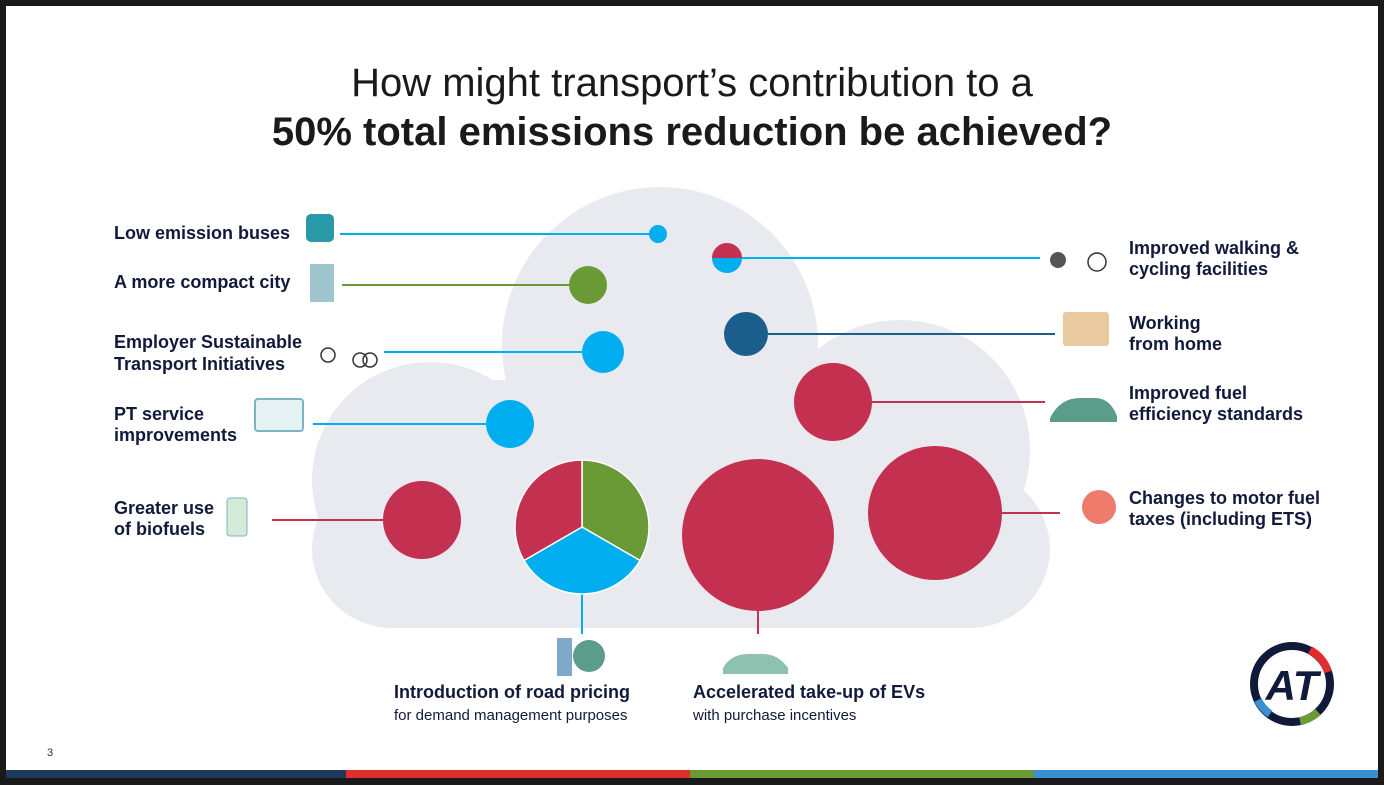 The width and height of the screenshot is (1384, 785). I want to click on label-line: Improved walking &, so click(1214, 248).